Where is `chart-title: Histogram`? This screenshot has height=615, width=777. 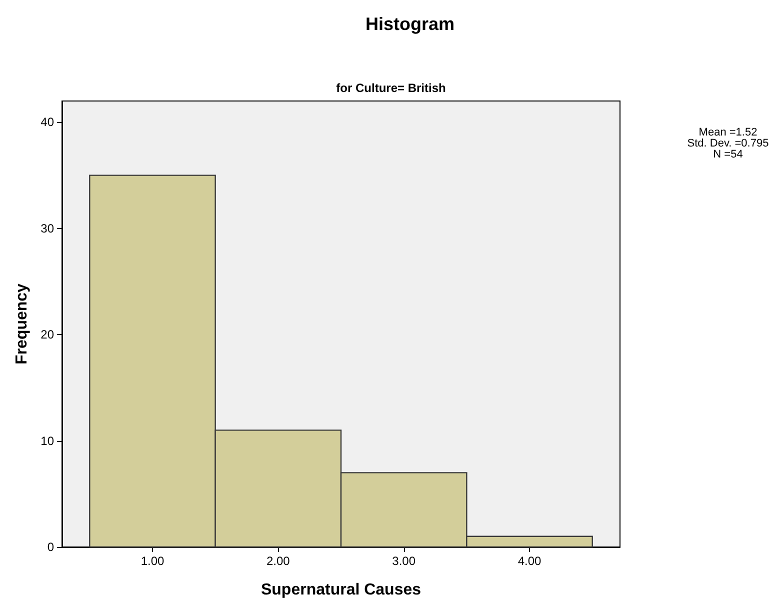 chart-title: Histogram is located at coordinates (410, 24).